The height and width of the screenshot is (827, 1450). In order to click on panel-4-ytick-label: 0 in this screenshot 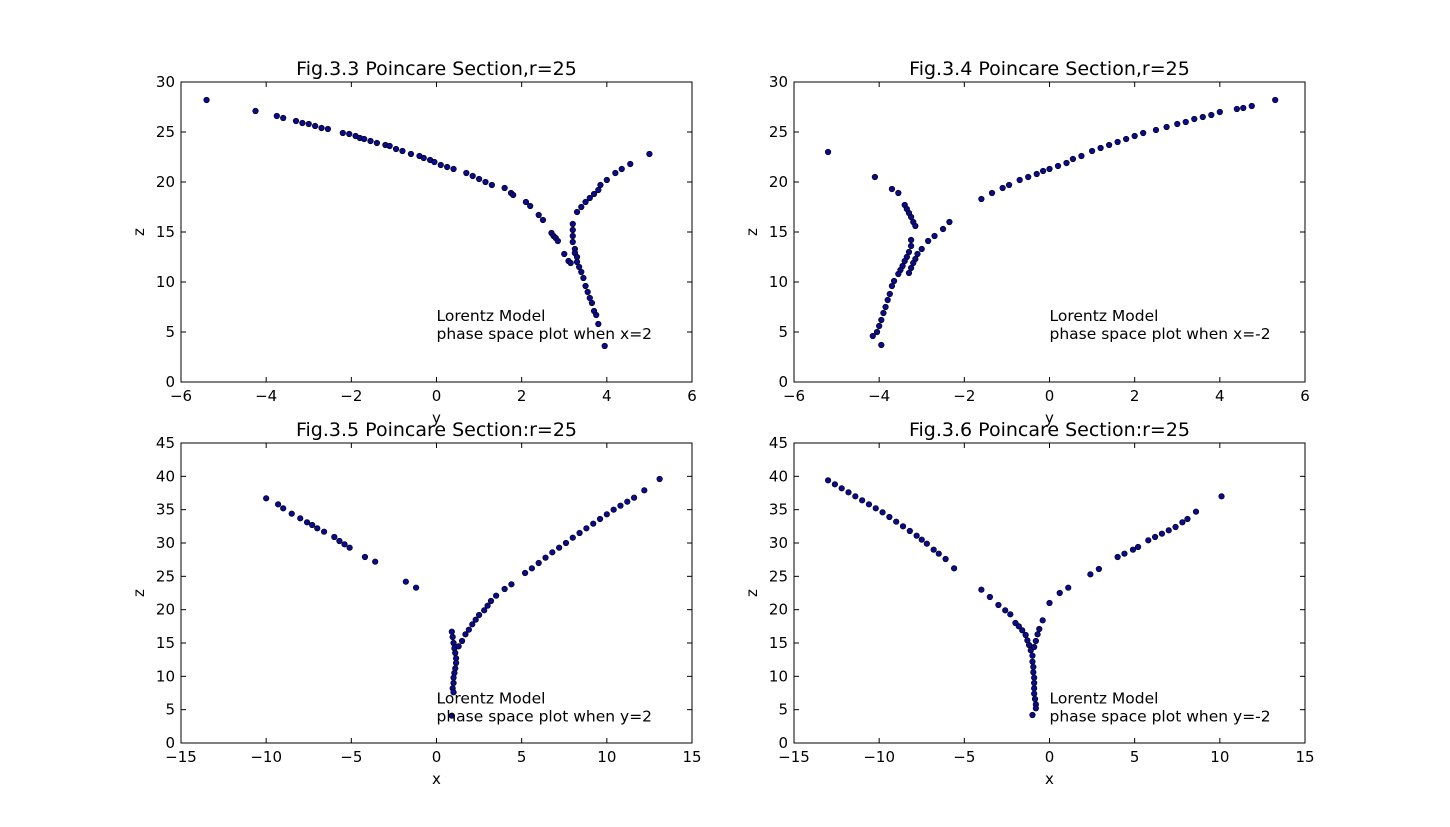, I will do `click(783, 743)`.